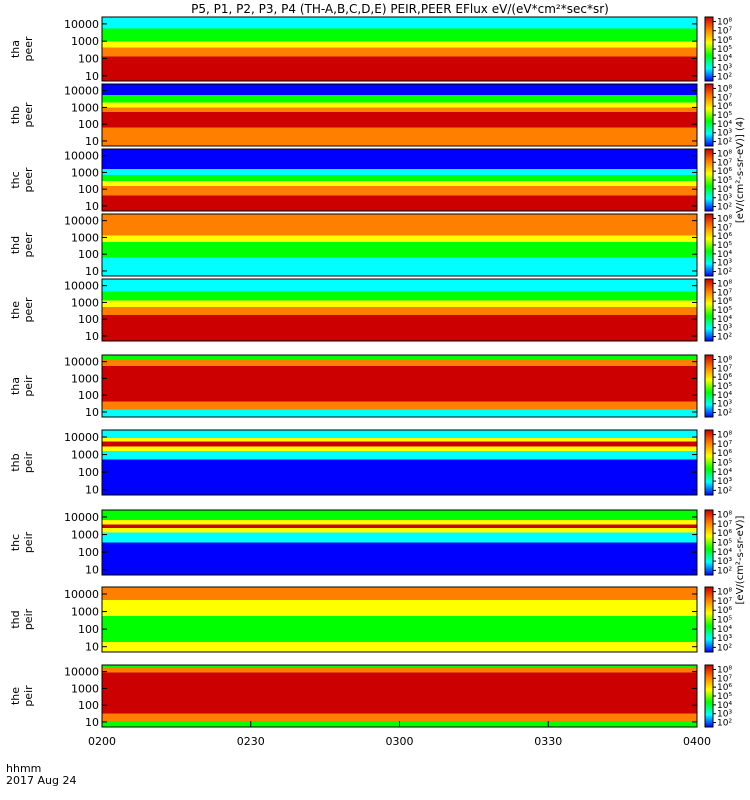 The image size is (750, 800). I want to click on x-tick-label: 0200, so click(102, 741).